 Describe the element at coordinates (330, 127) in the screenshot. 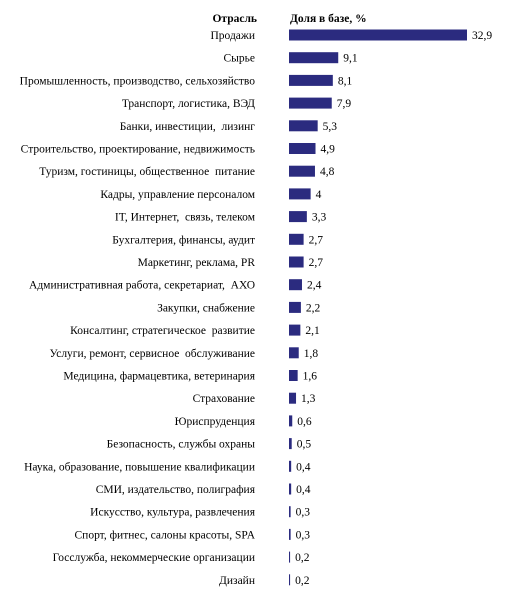

I see `value-label: 5,3` at that location.